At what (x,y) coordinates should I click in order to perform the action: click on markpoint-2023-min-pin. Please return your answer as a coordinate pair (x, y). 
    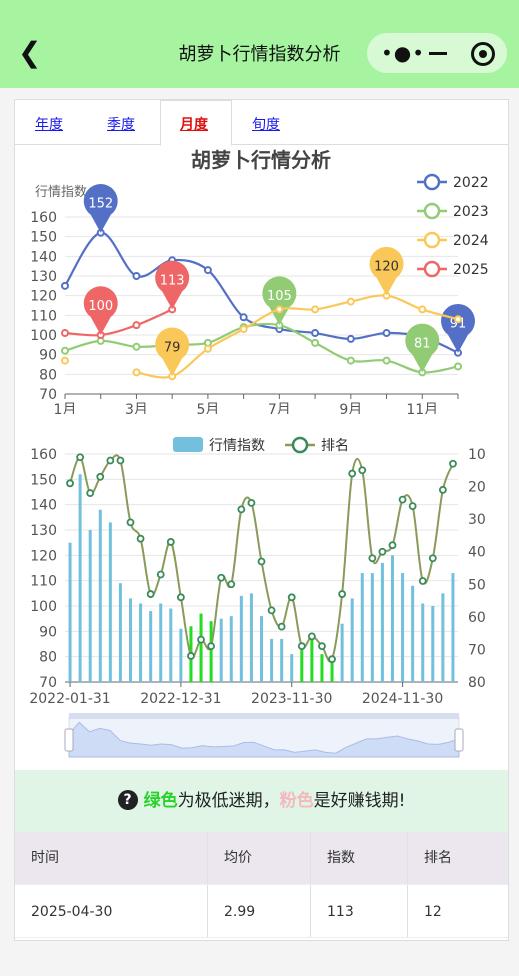
    Looking at the image, I should click on (422, 348).